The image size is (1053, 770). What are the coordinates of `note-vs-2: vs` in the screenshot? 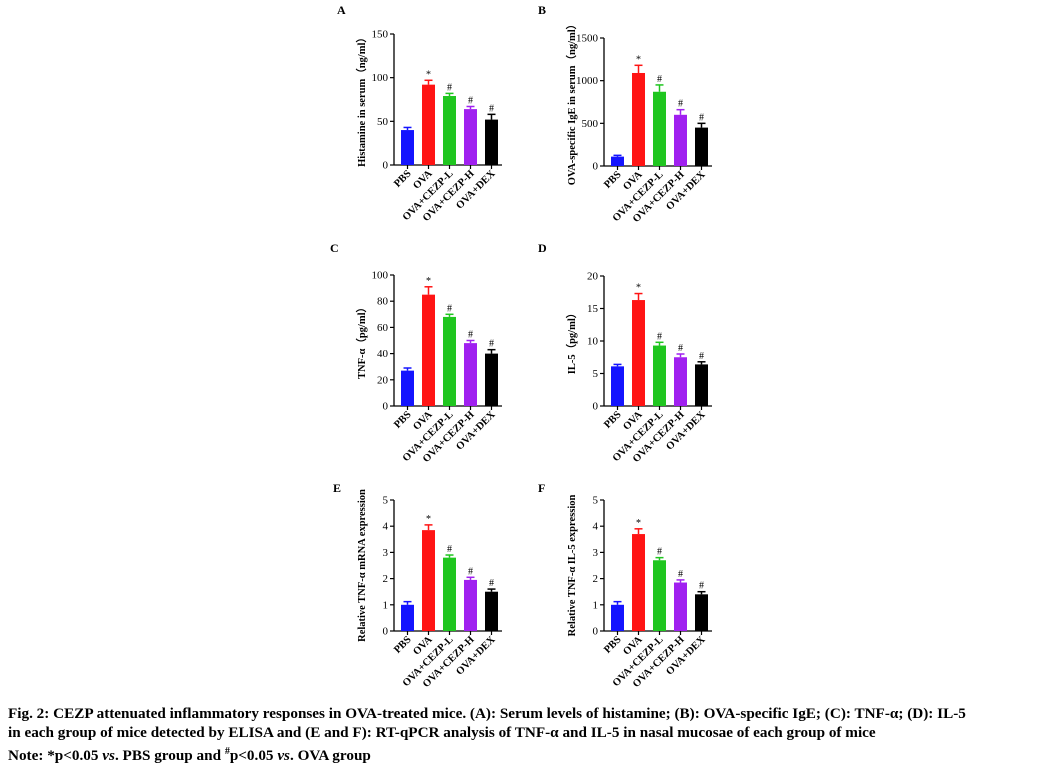 It's located at (283, 756).